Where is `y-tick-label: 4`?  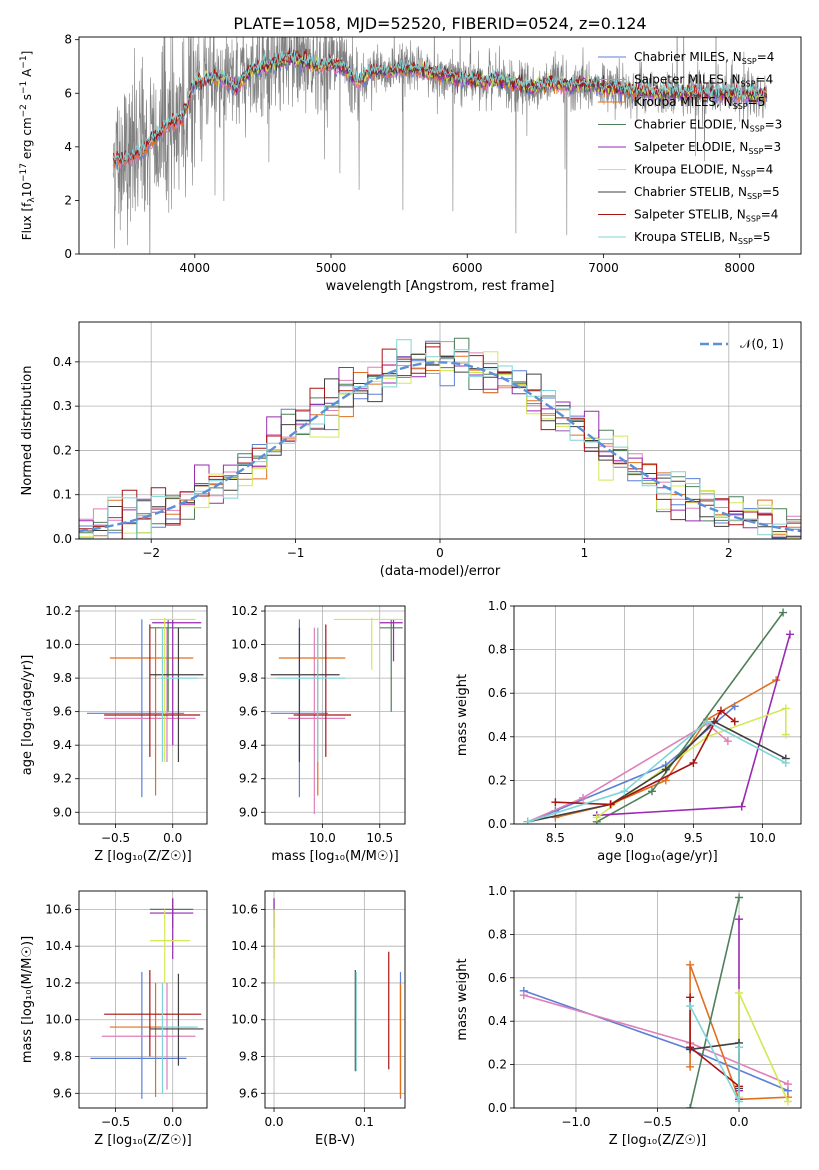 y-tick-label: 4 is located at coordinates (68, 147).